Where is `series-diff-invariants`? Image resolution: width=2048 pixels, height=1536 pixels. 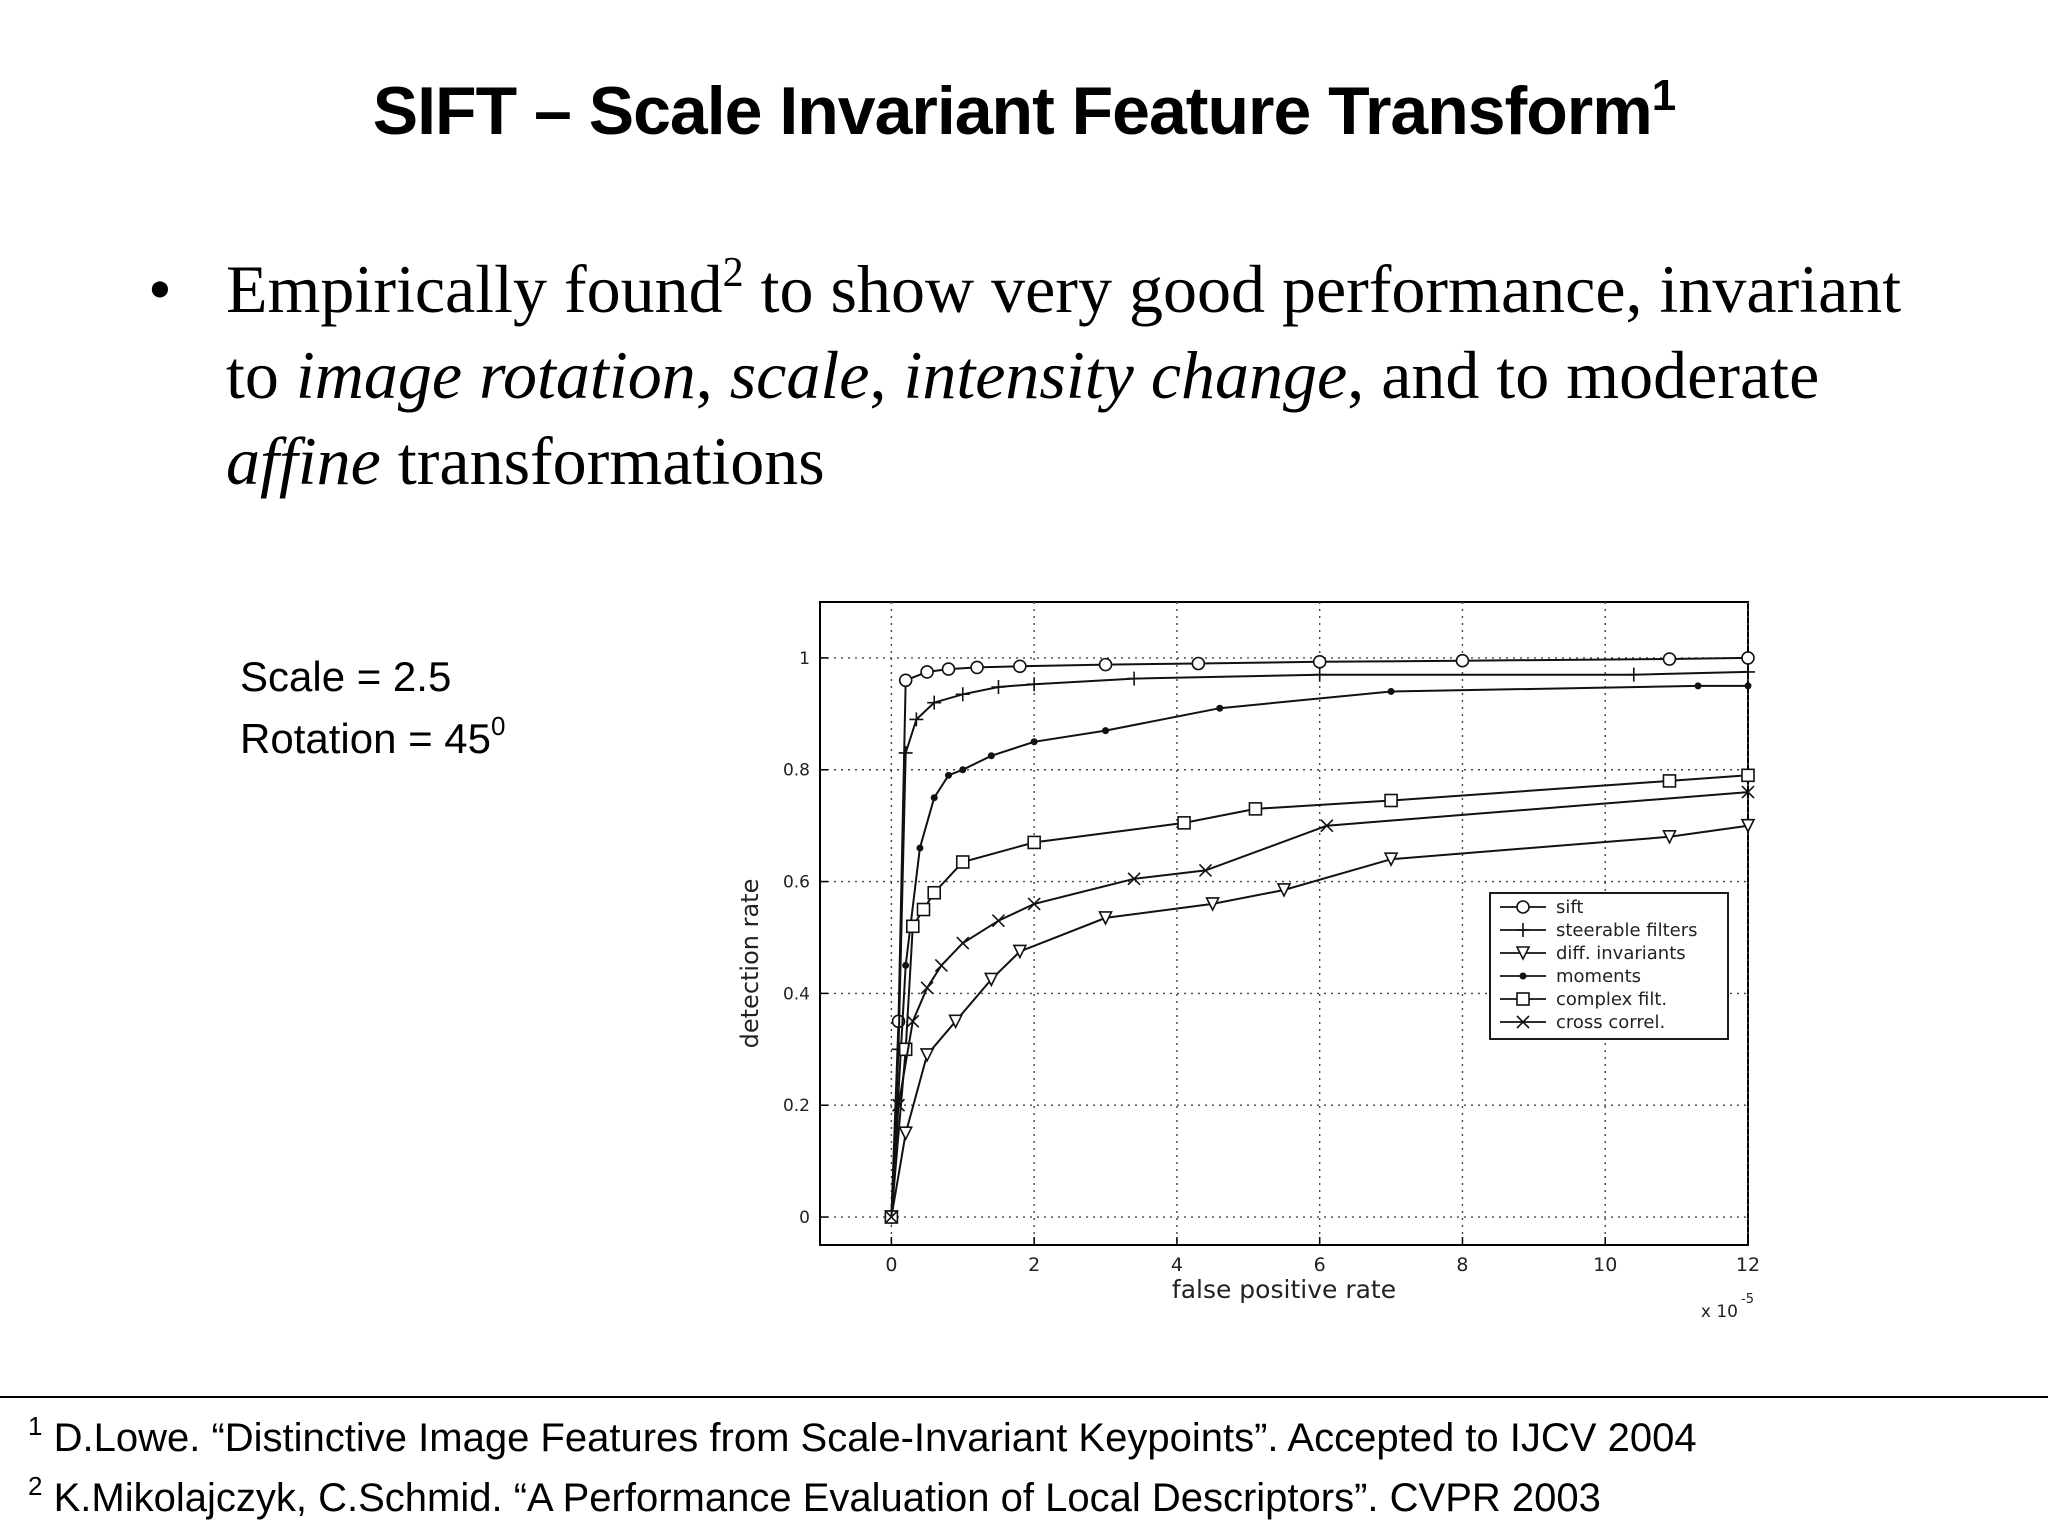 series-diff-invariants is located at coordinates (1320, 1021).